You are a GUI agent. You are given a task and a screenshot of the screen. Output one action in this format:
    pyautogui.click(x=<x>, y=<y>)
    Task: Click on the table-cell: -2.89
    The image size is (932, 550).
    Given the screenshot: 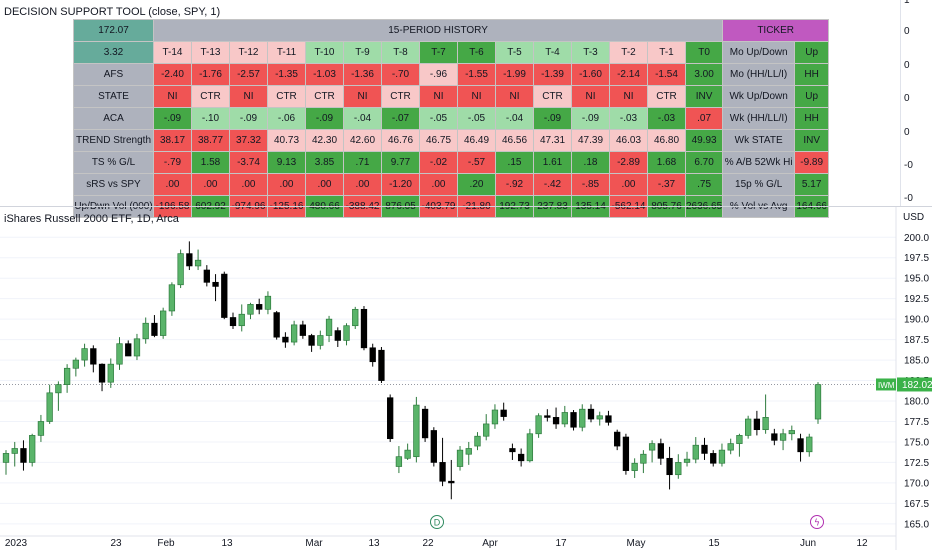 What is the action you would take?
    pyautogui.click(x=628, y=162)
    